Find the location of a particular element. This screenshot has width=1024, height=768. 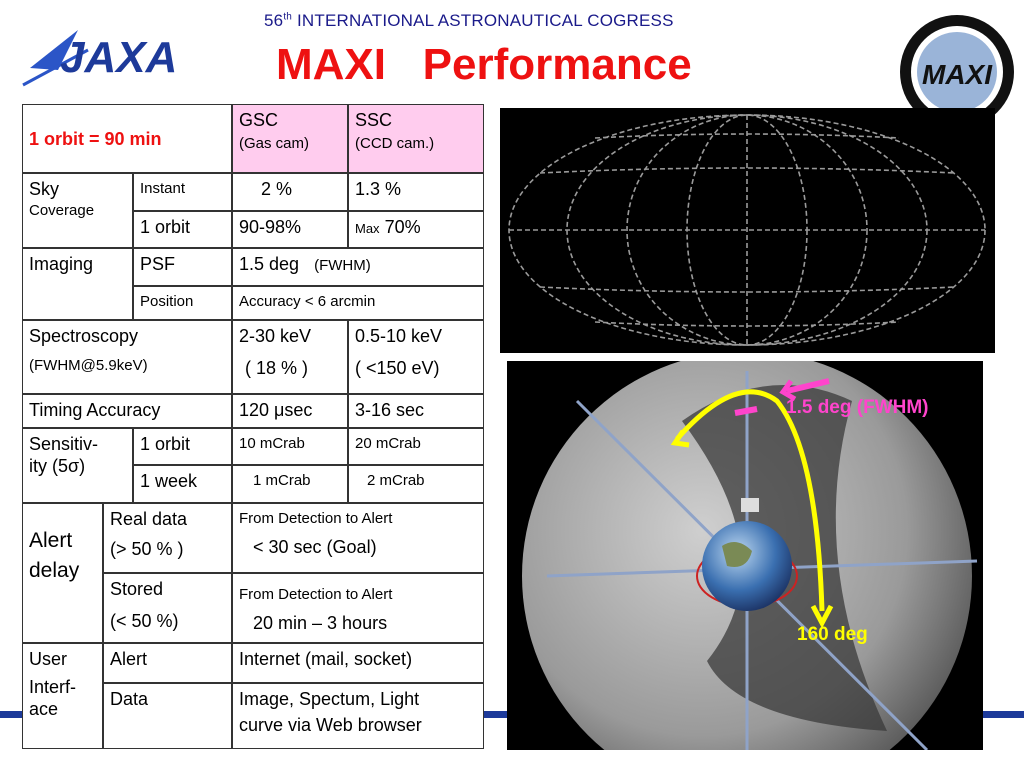

stored-value-cell: From Detection to Alert 20 min – 3 hours is located at coordinates (358, 608).